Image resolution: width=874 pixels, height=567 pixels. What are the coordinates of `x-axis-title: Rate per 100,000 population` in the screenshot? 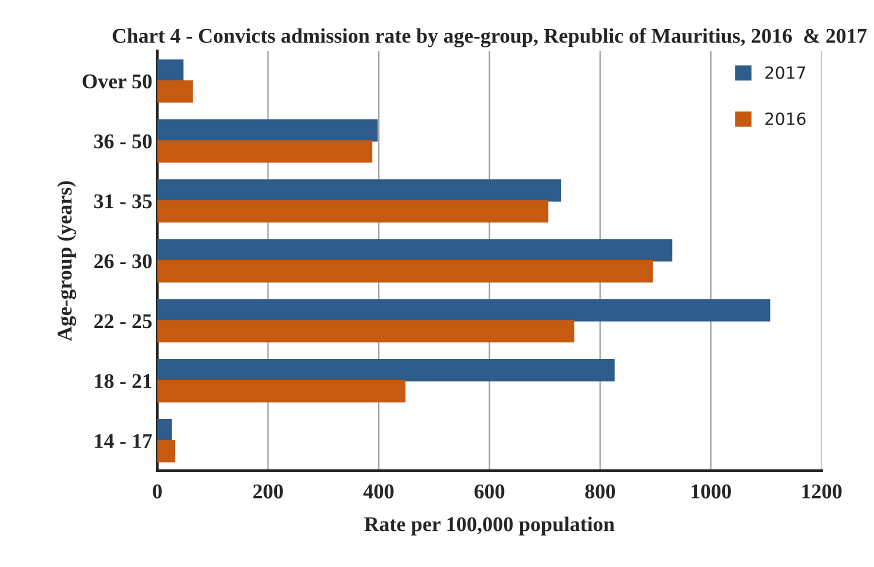 It's located at (489, 526).